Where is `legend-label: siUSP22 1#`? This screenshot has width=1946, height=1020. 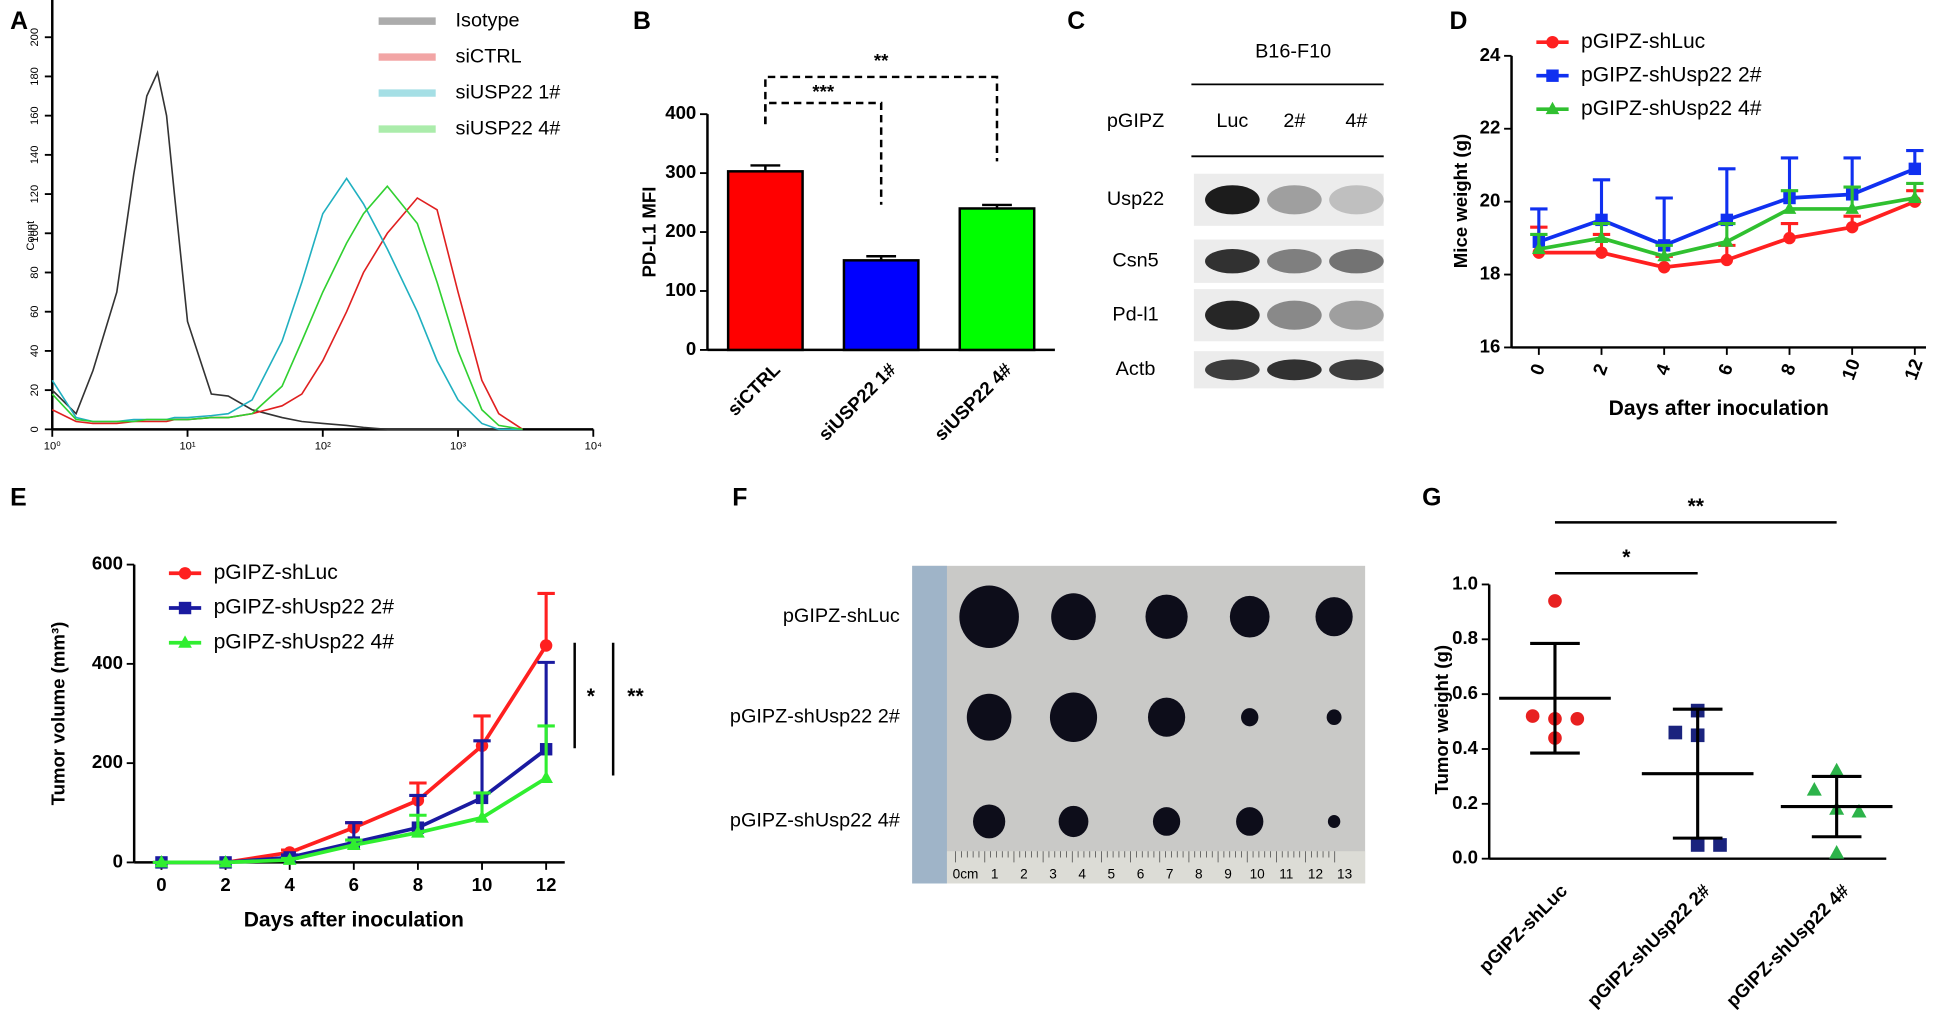 legend-label: siUSP22 1# is located at coordinates (508, 92).